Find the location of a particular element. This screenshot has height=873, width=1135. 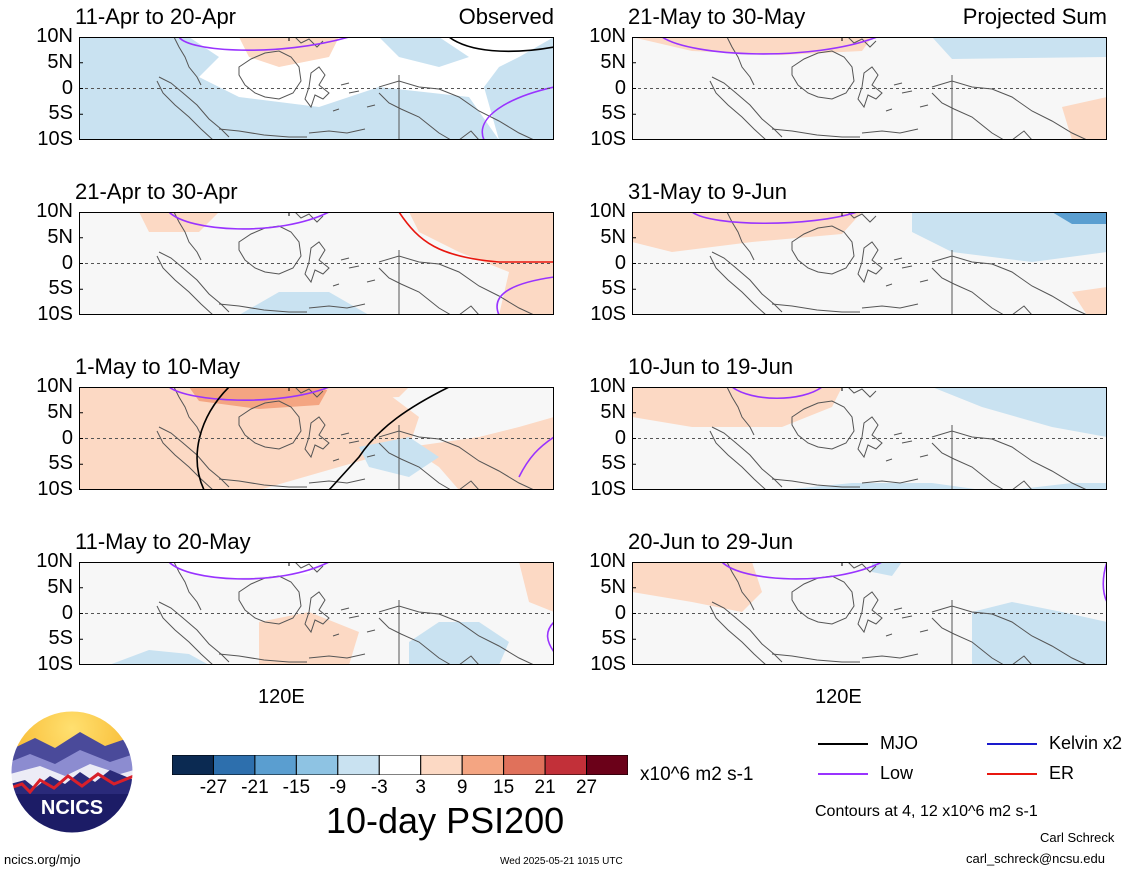

main-title: 10-day PSI200 is located at coordinates (445, 820).